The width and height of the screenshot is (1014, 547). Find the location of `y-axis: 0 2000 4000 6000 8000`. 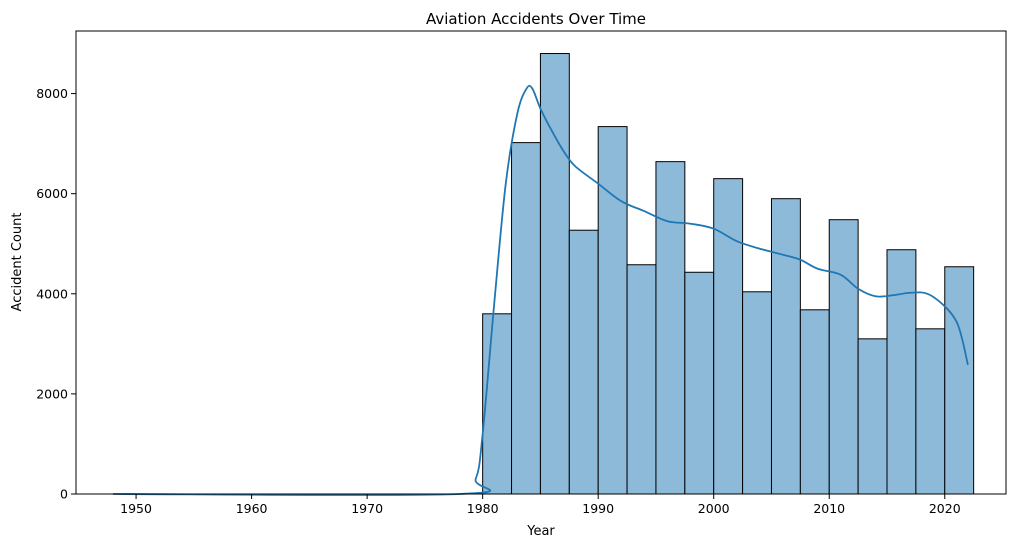

y-axis: 0 2000 4000 6000 8000 is located at coordinates (56, 294).